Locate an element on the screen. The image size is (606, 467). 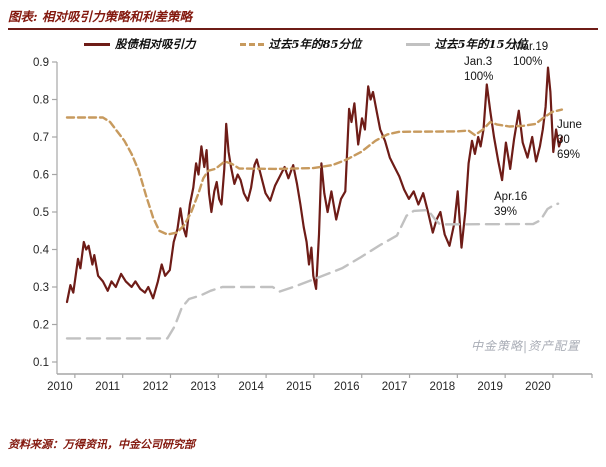
y-tick-label: 0.8 is located at coordinates (41, 101).